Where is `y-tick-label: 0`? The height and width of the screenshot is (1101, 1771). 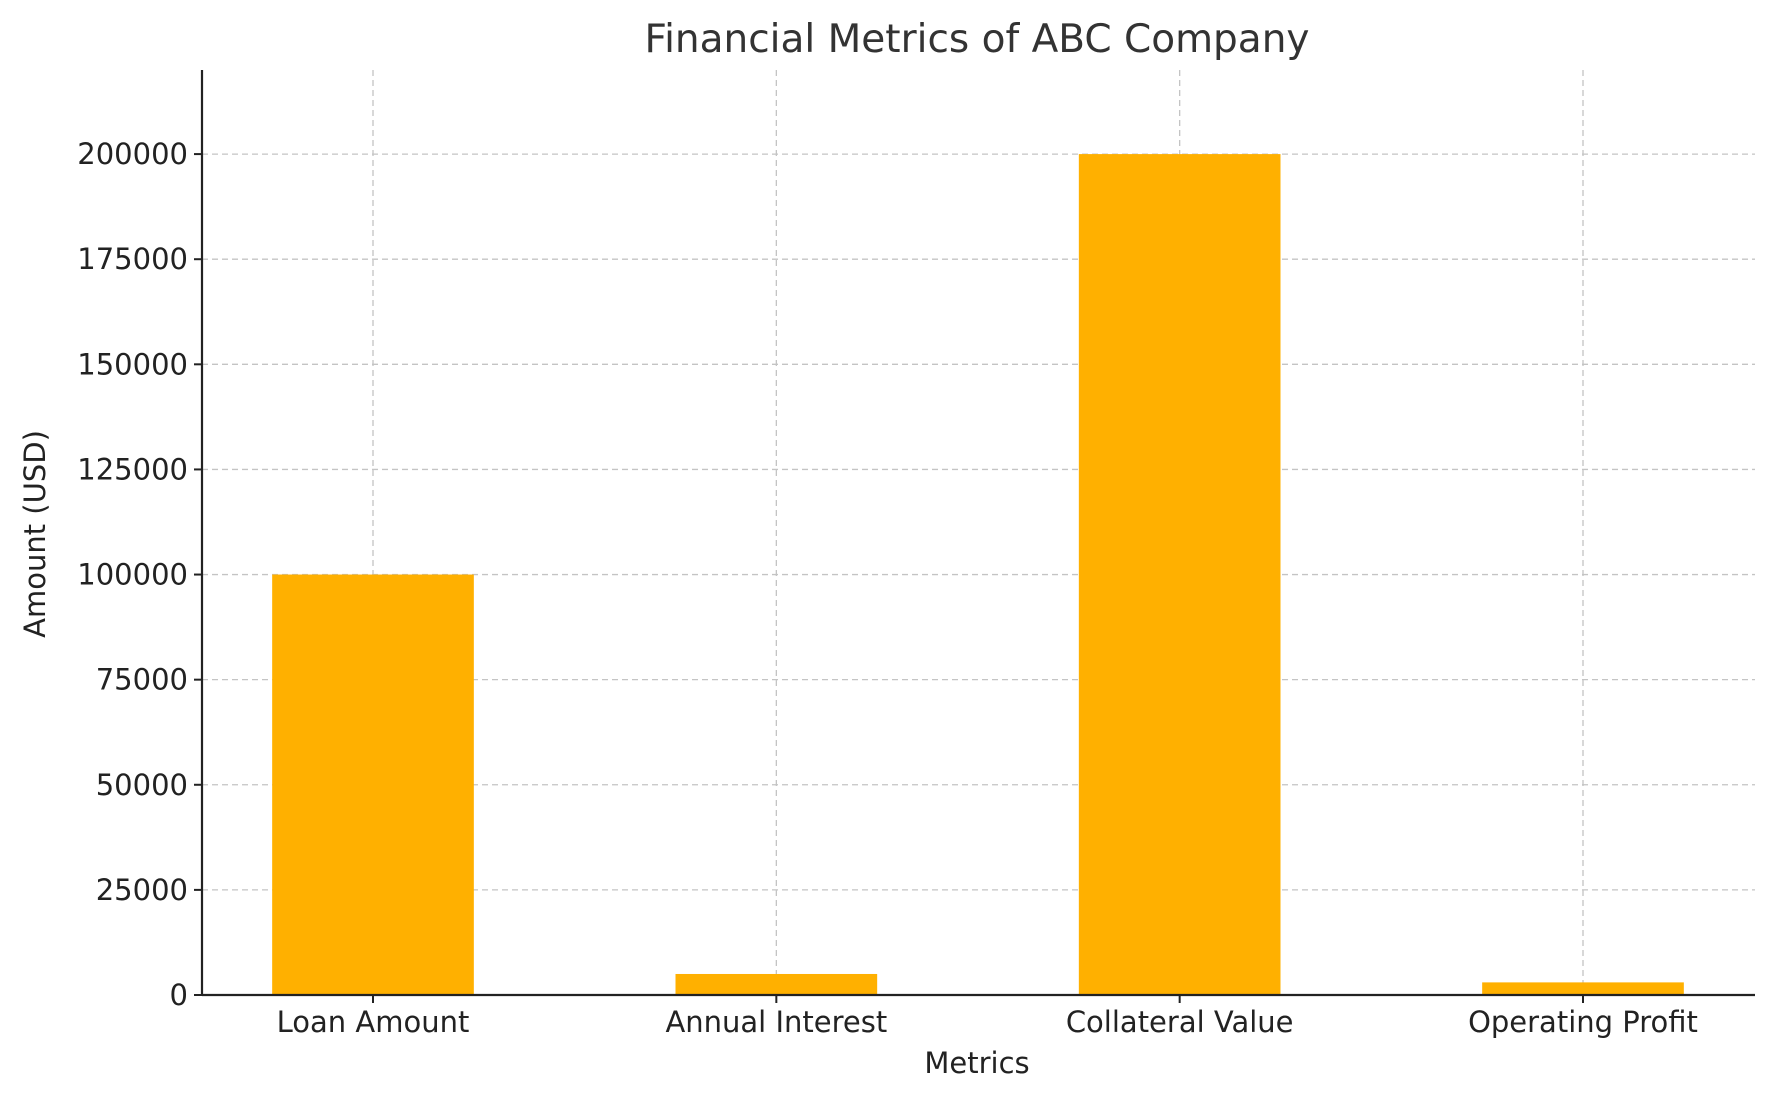 y-tick-label: 0 is located at coordinates (179, 995).